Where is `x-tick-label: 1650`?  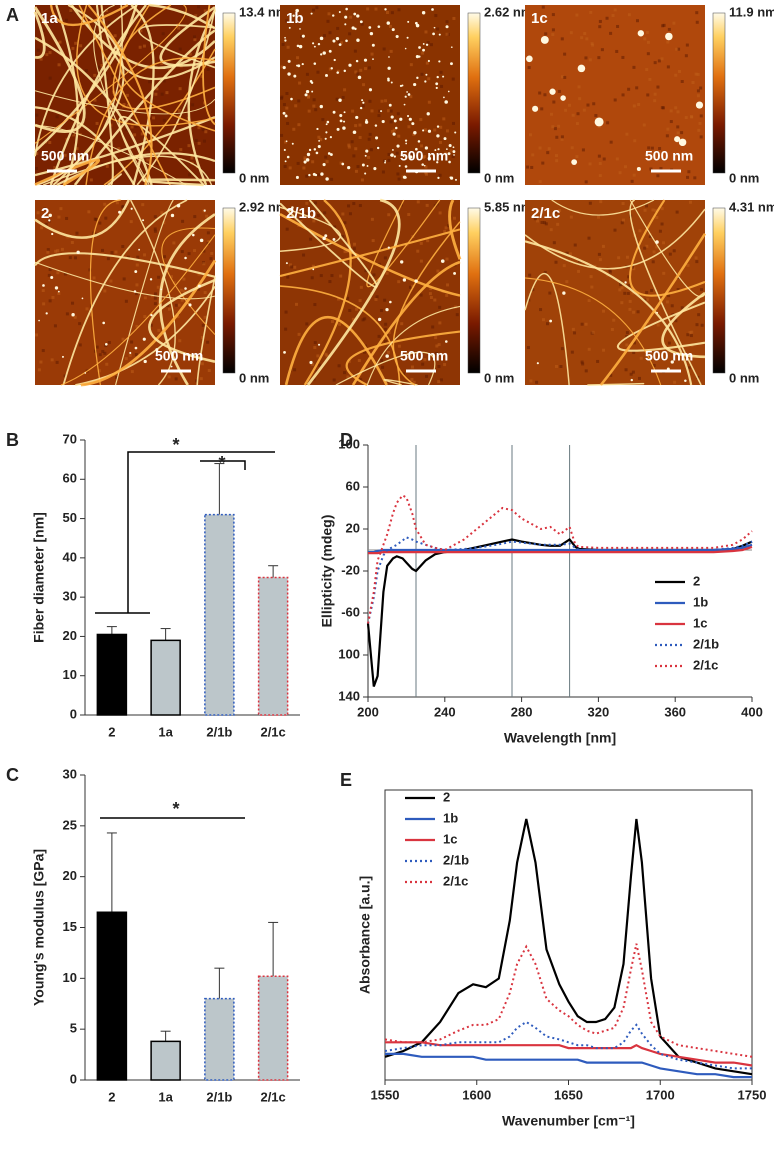 x-tick-label: 1650 is located at coordinates (568, 1094).